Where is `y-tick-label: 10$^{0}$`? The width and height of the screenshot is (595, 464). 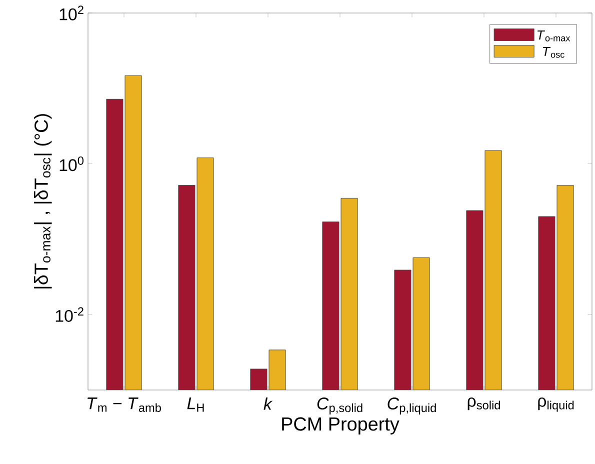
y-tick-label: 10$^{0}$ is located at coordinates (72, 164).